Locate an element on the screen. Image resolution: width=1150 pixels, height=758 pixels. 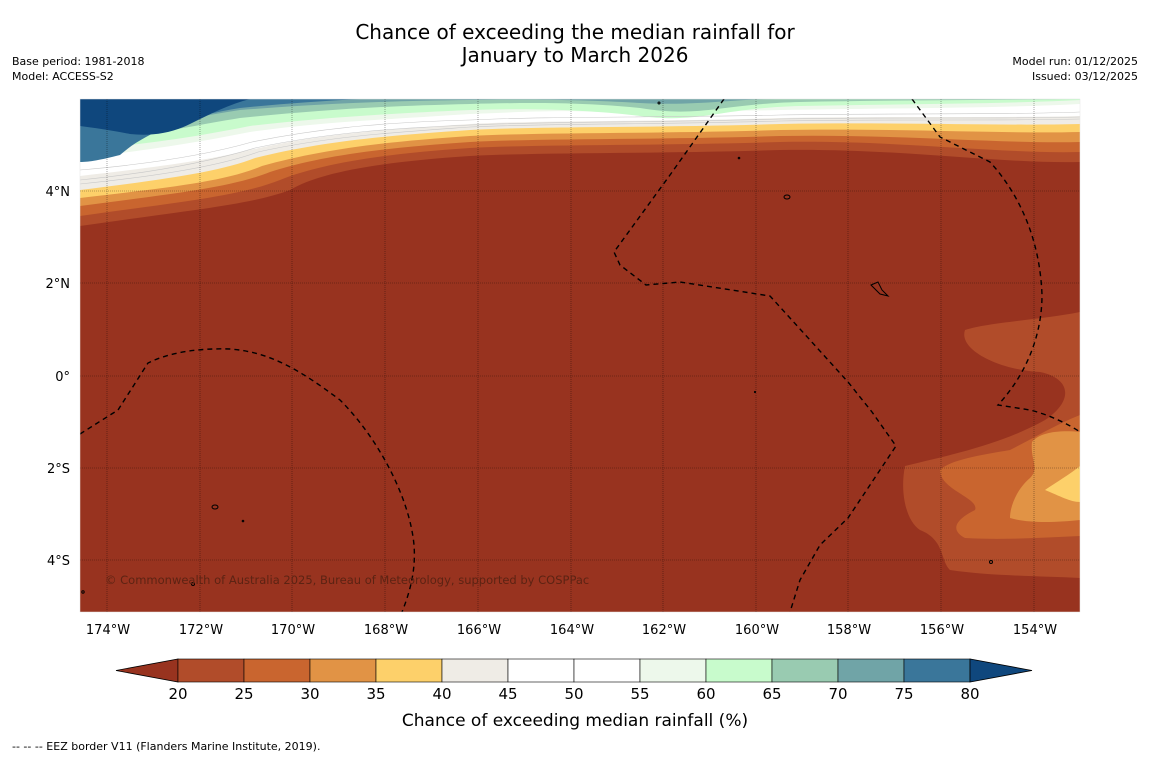
y-tick-label: 4°N is located at coordinates (58, 192).